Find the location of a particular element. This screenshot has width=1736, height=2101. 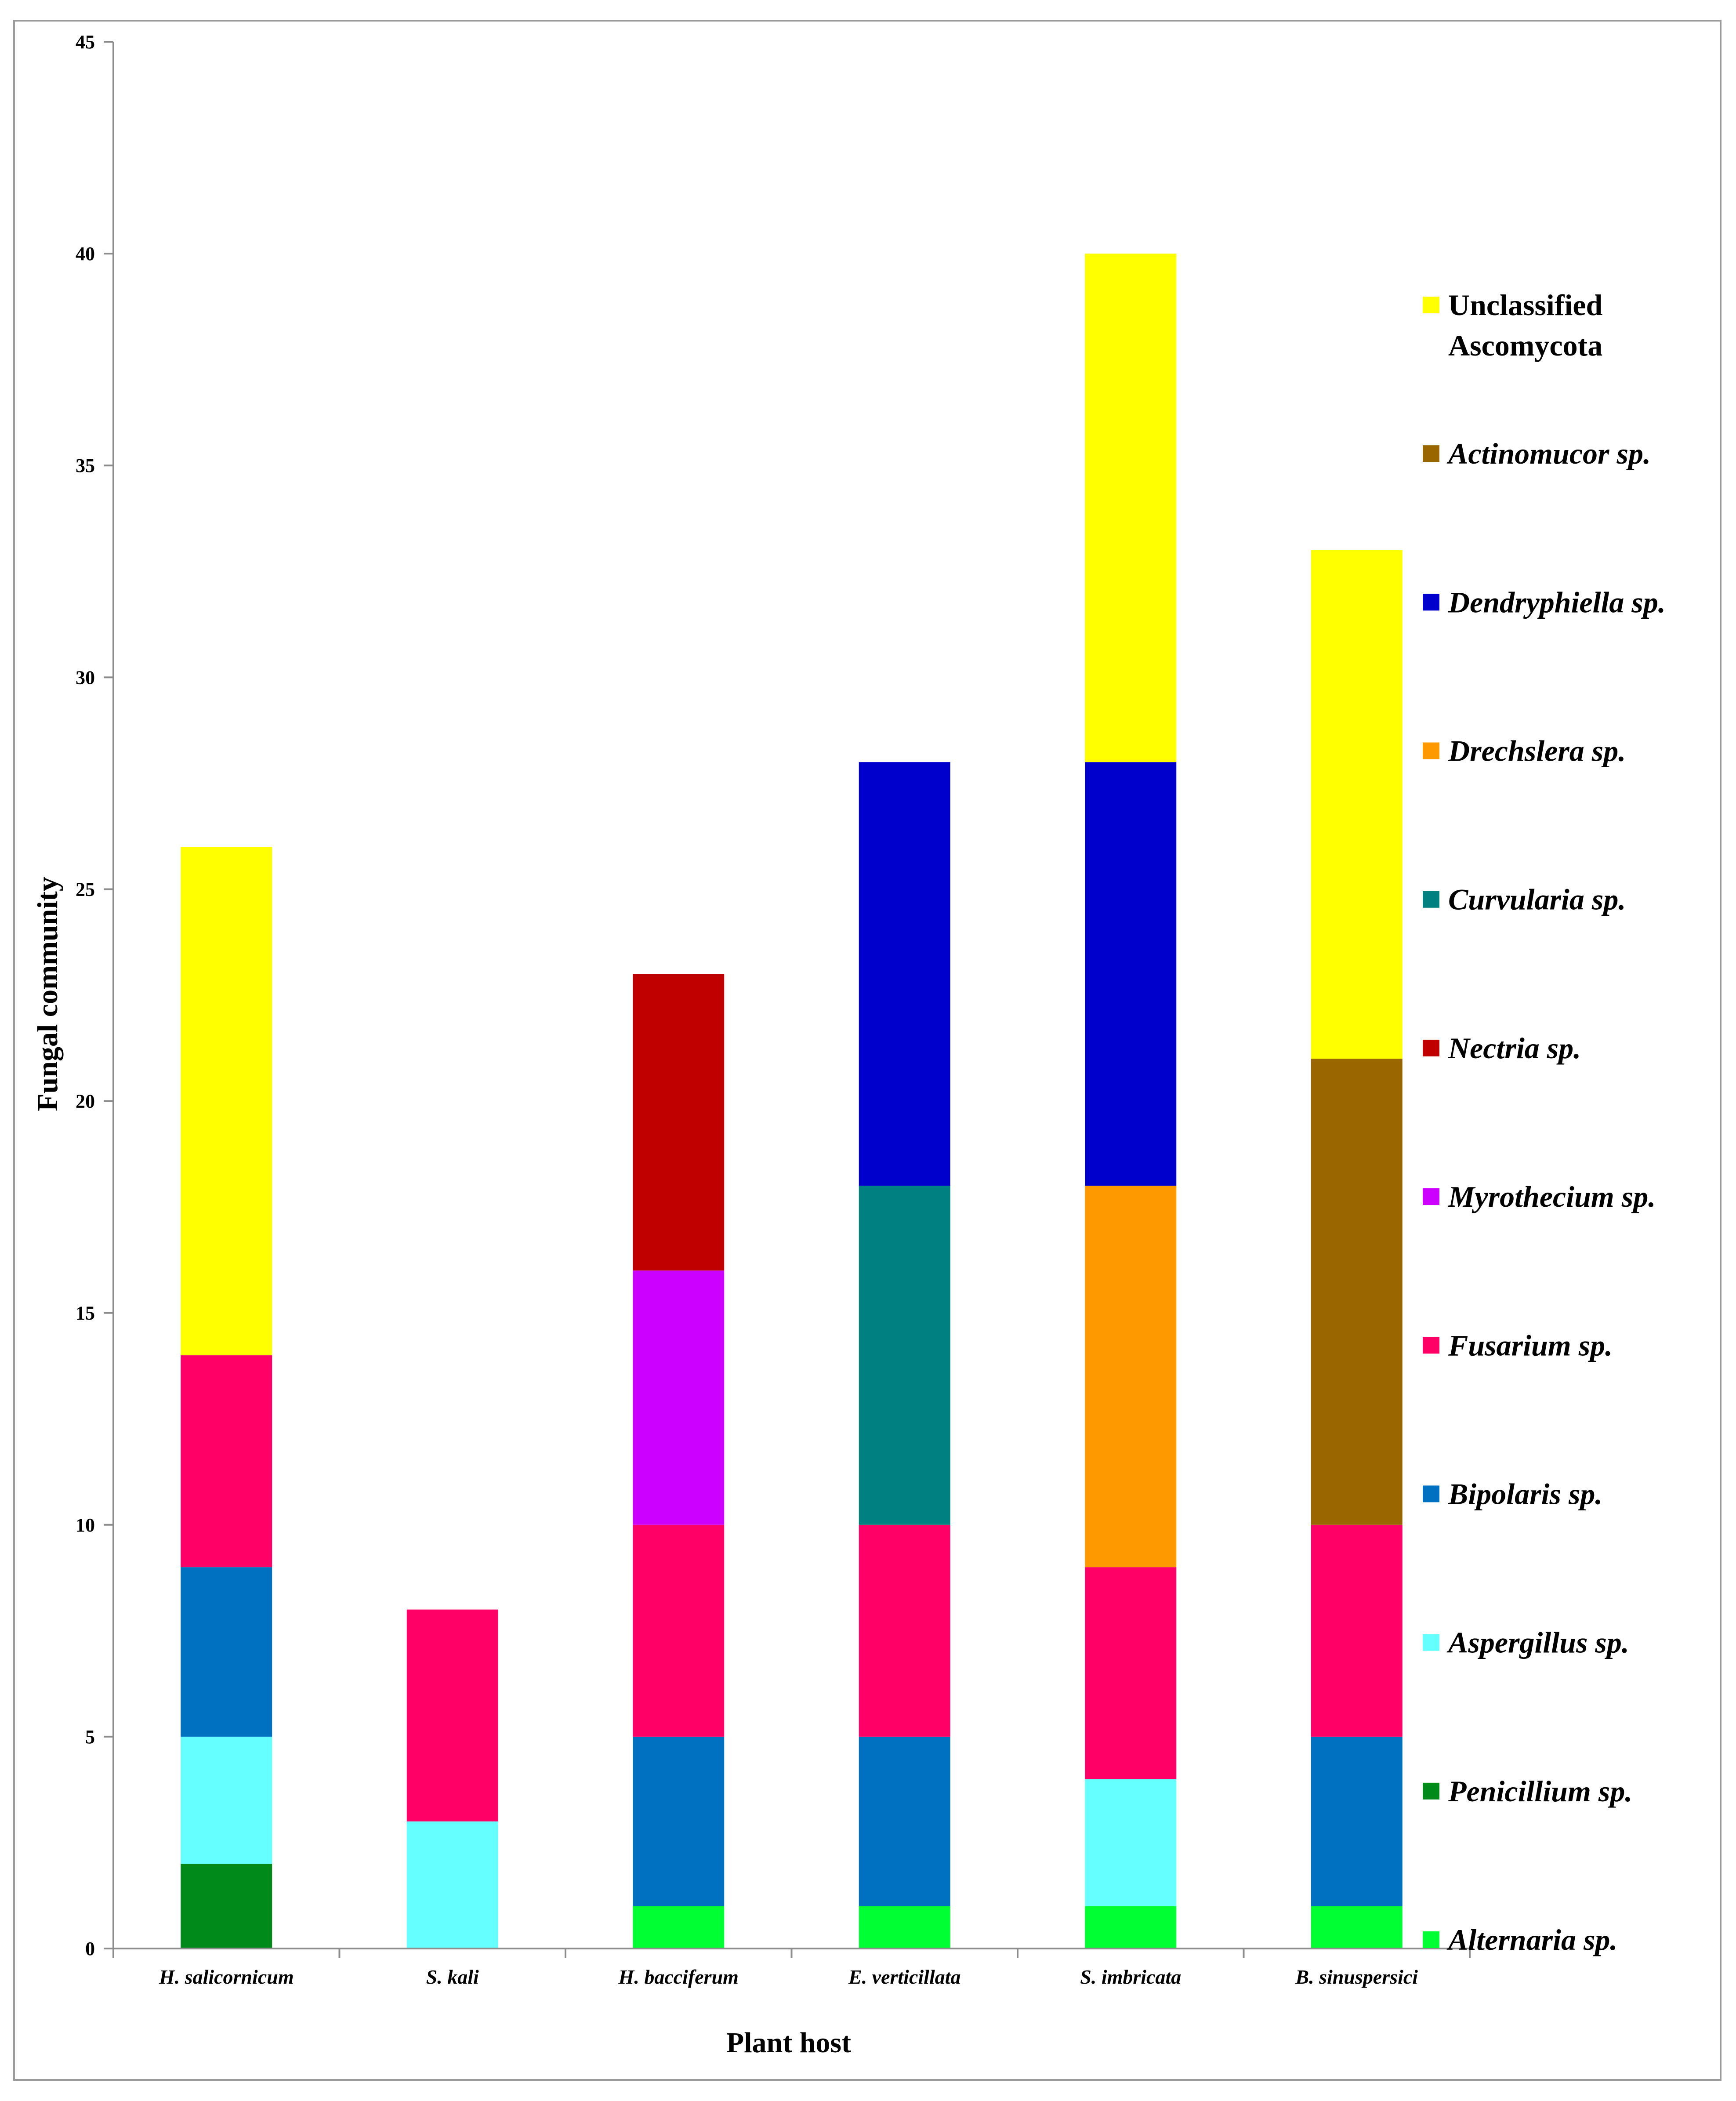

x-axis-title: Plant host is located at coordinates (788, 2043).